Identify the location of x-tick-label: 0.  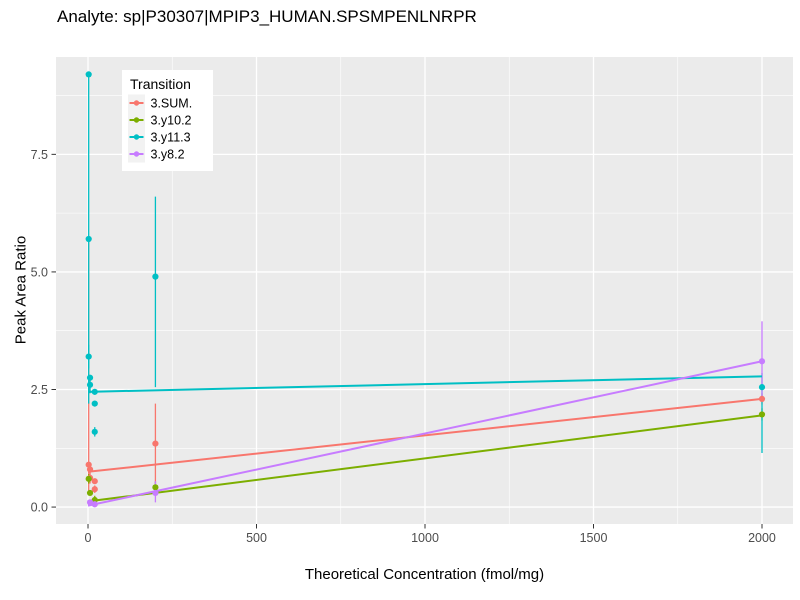
(88, 538).